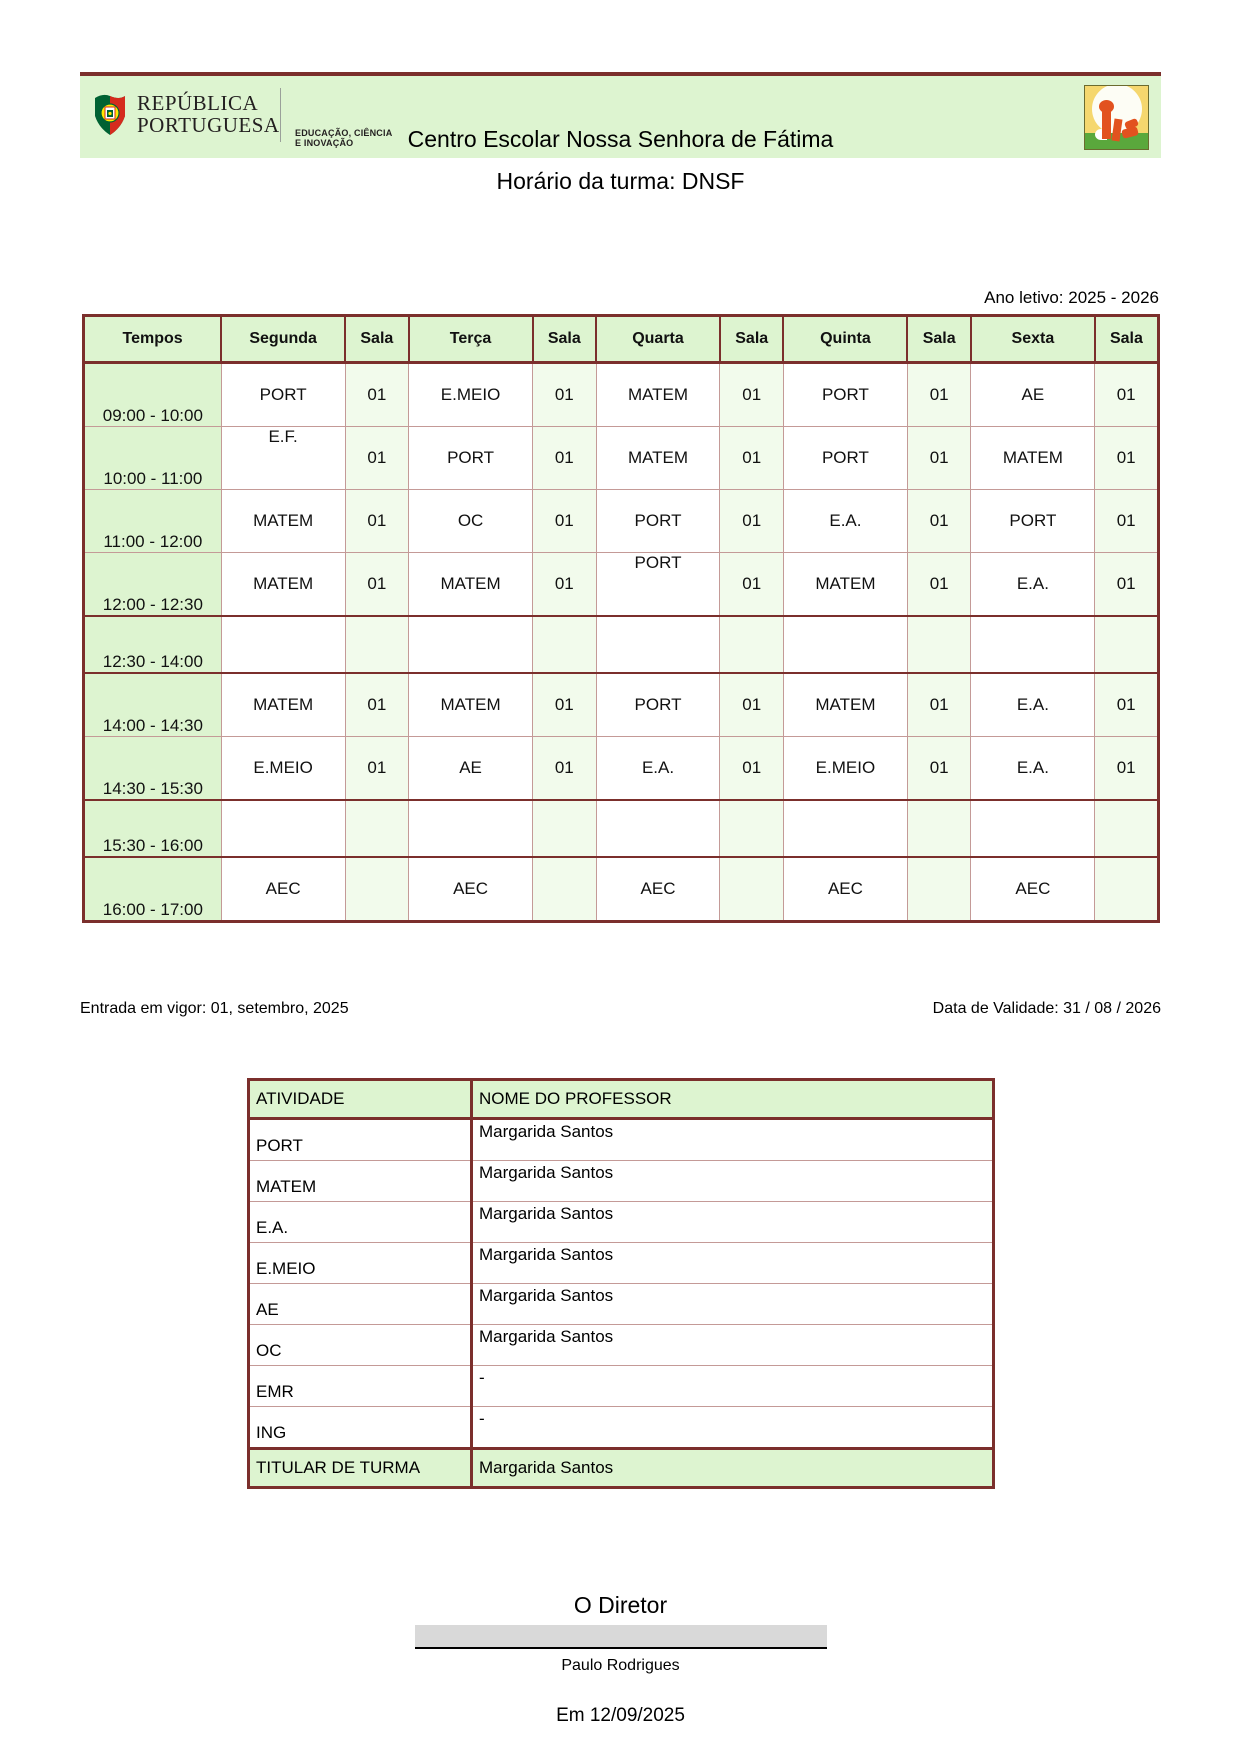  What do you see at coordinates (620, 181) in the screenshot?
I see `class-schedule-title: Horário da turma: DNSF` at bounding box center [620, 181].